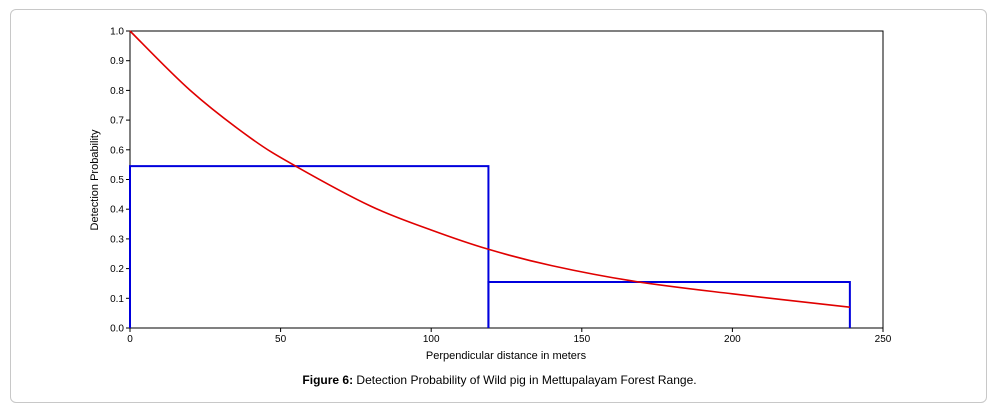 The height and width of the screenshot is (415, 999). I want to click on y-tick-label: 0.4, so click(117, 210).